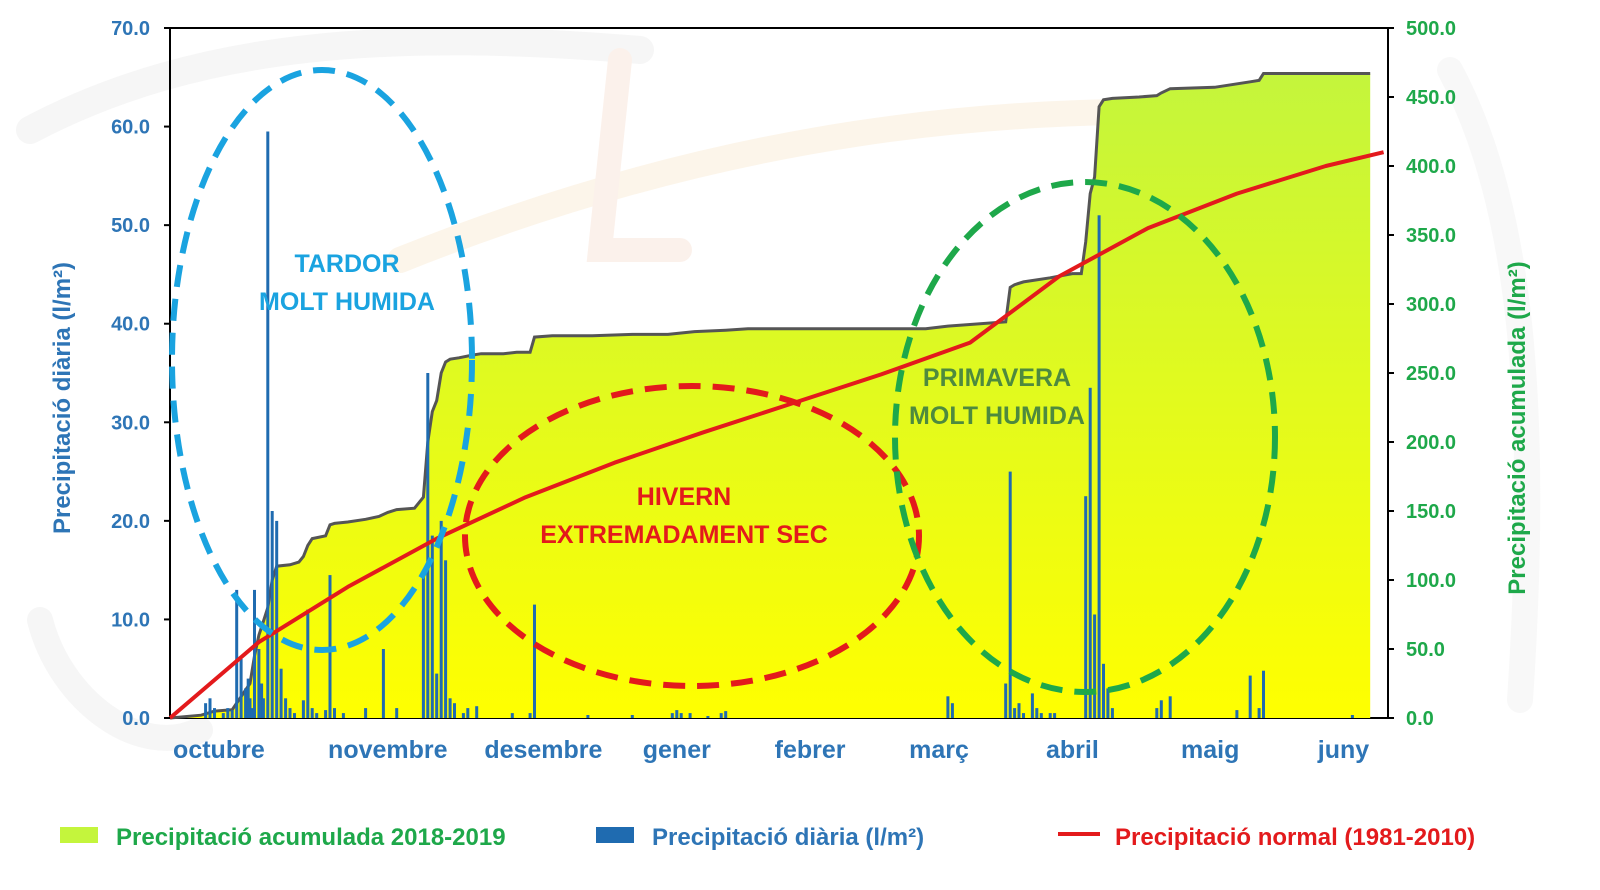 The height and width of the screenshot is (890, 1600). Describe the element at coordinates (130, 522) in the screenshot. I see `left-tick-label: 20.0` at that location.